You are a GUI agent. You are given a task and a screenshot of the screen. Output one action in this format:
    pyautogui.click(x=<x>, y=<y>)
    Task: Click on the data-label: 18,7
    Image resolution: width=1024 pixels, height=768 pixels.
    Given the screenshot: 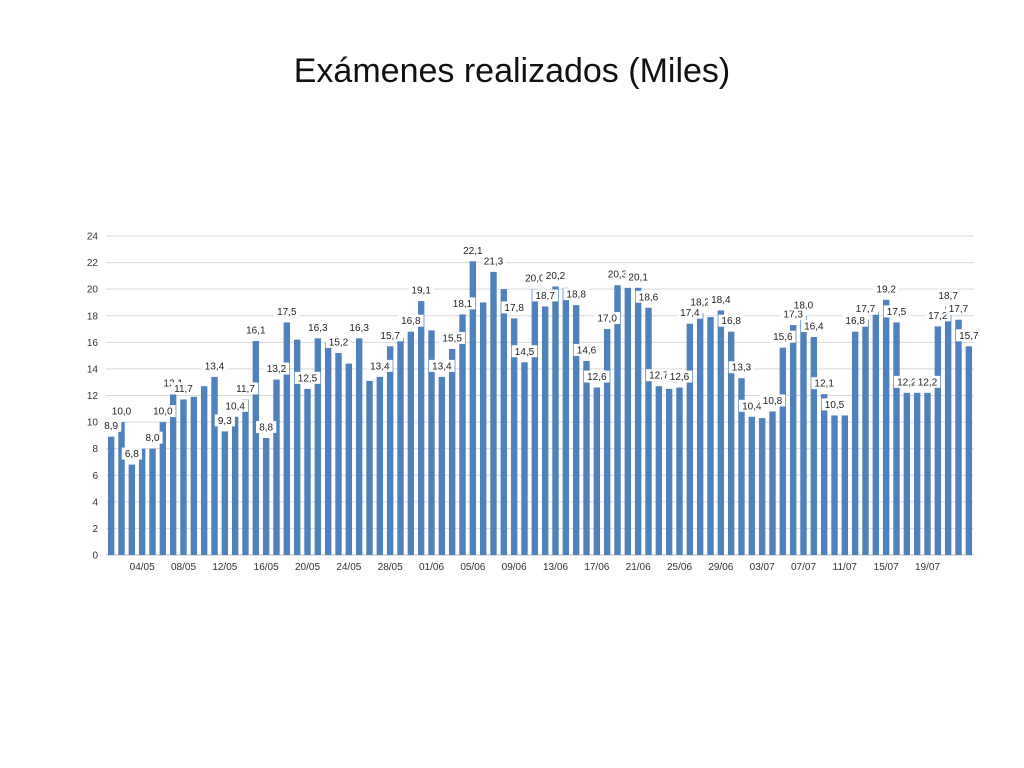 What is the action you would take?
    pyautogui.click(x=545, y=295)
    